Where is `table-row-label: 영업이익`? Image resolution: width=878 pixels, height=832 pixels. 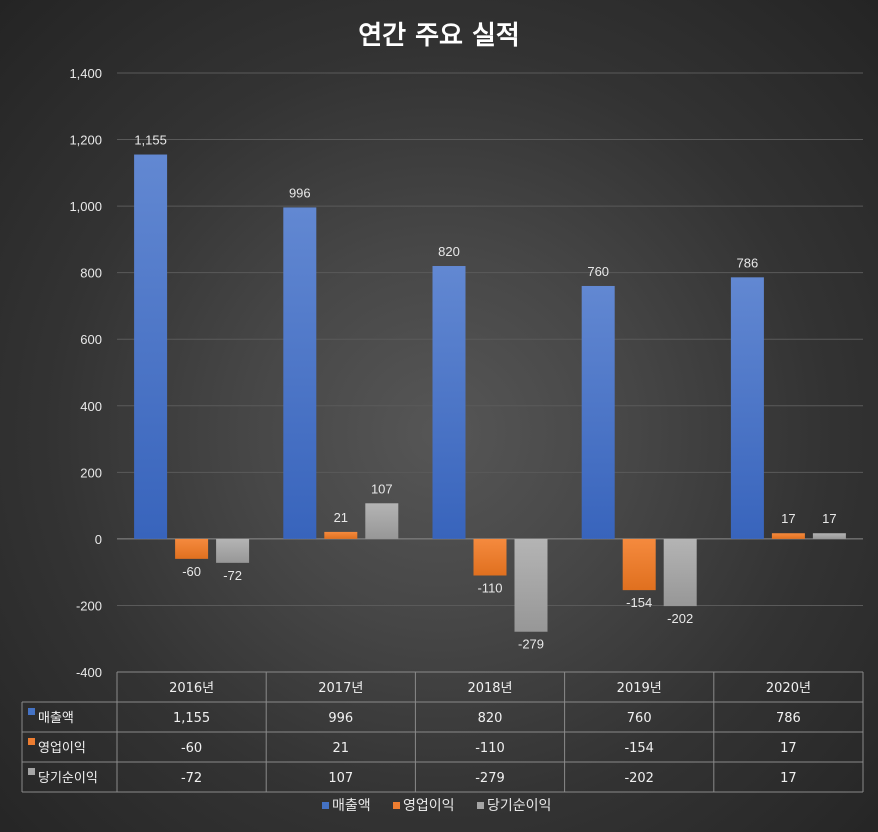 table-row-label: 영업이익 is located at coordinates (62, 748).